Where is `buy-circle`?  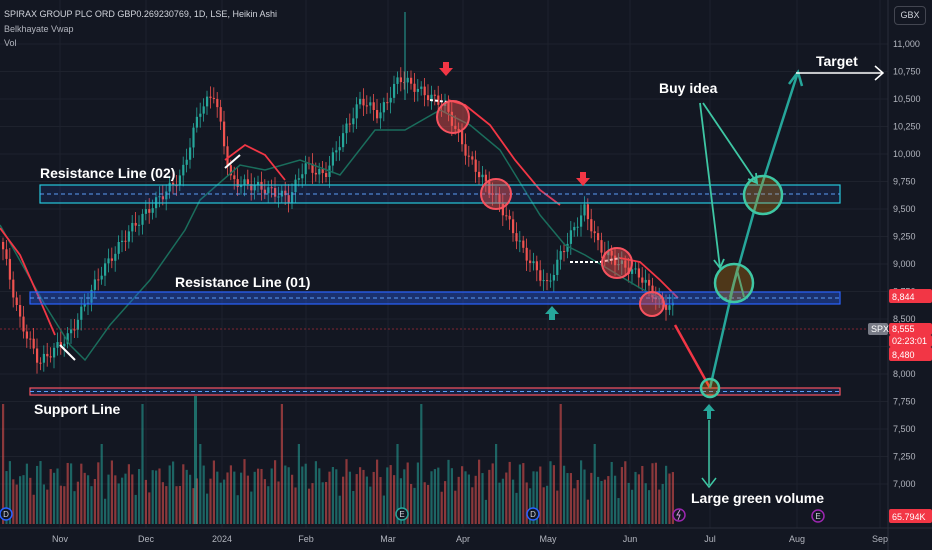
buy-circle is located at coordinates (734, 283).